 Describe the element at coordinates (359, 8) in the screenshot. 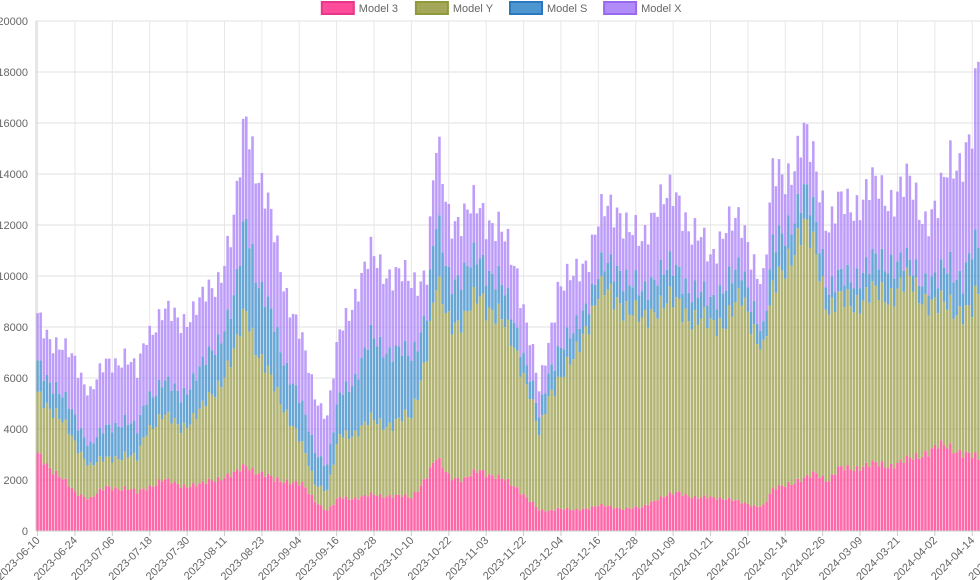

I see `legend-item: Model 3` at that location.